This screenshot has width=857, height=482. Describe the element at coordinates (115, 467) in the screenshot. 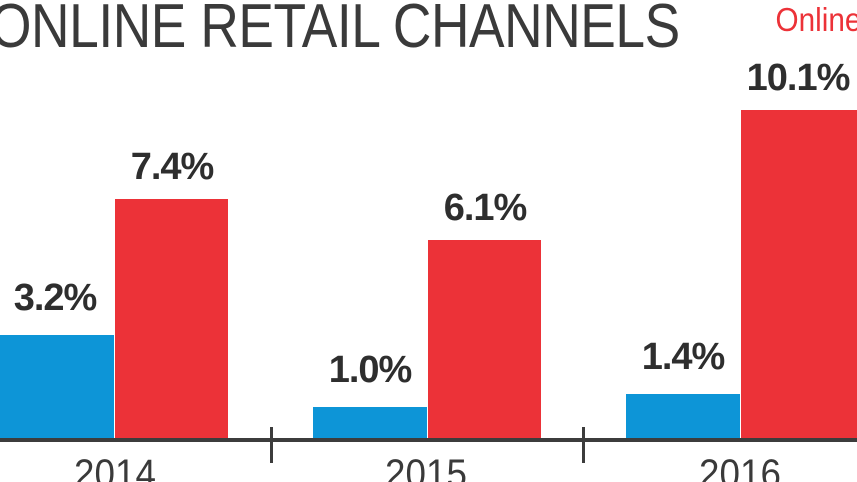

I see `axis-label-2014: 2014` at that location.